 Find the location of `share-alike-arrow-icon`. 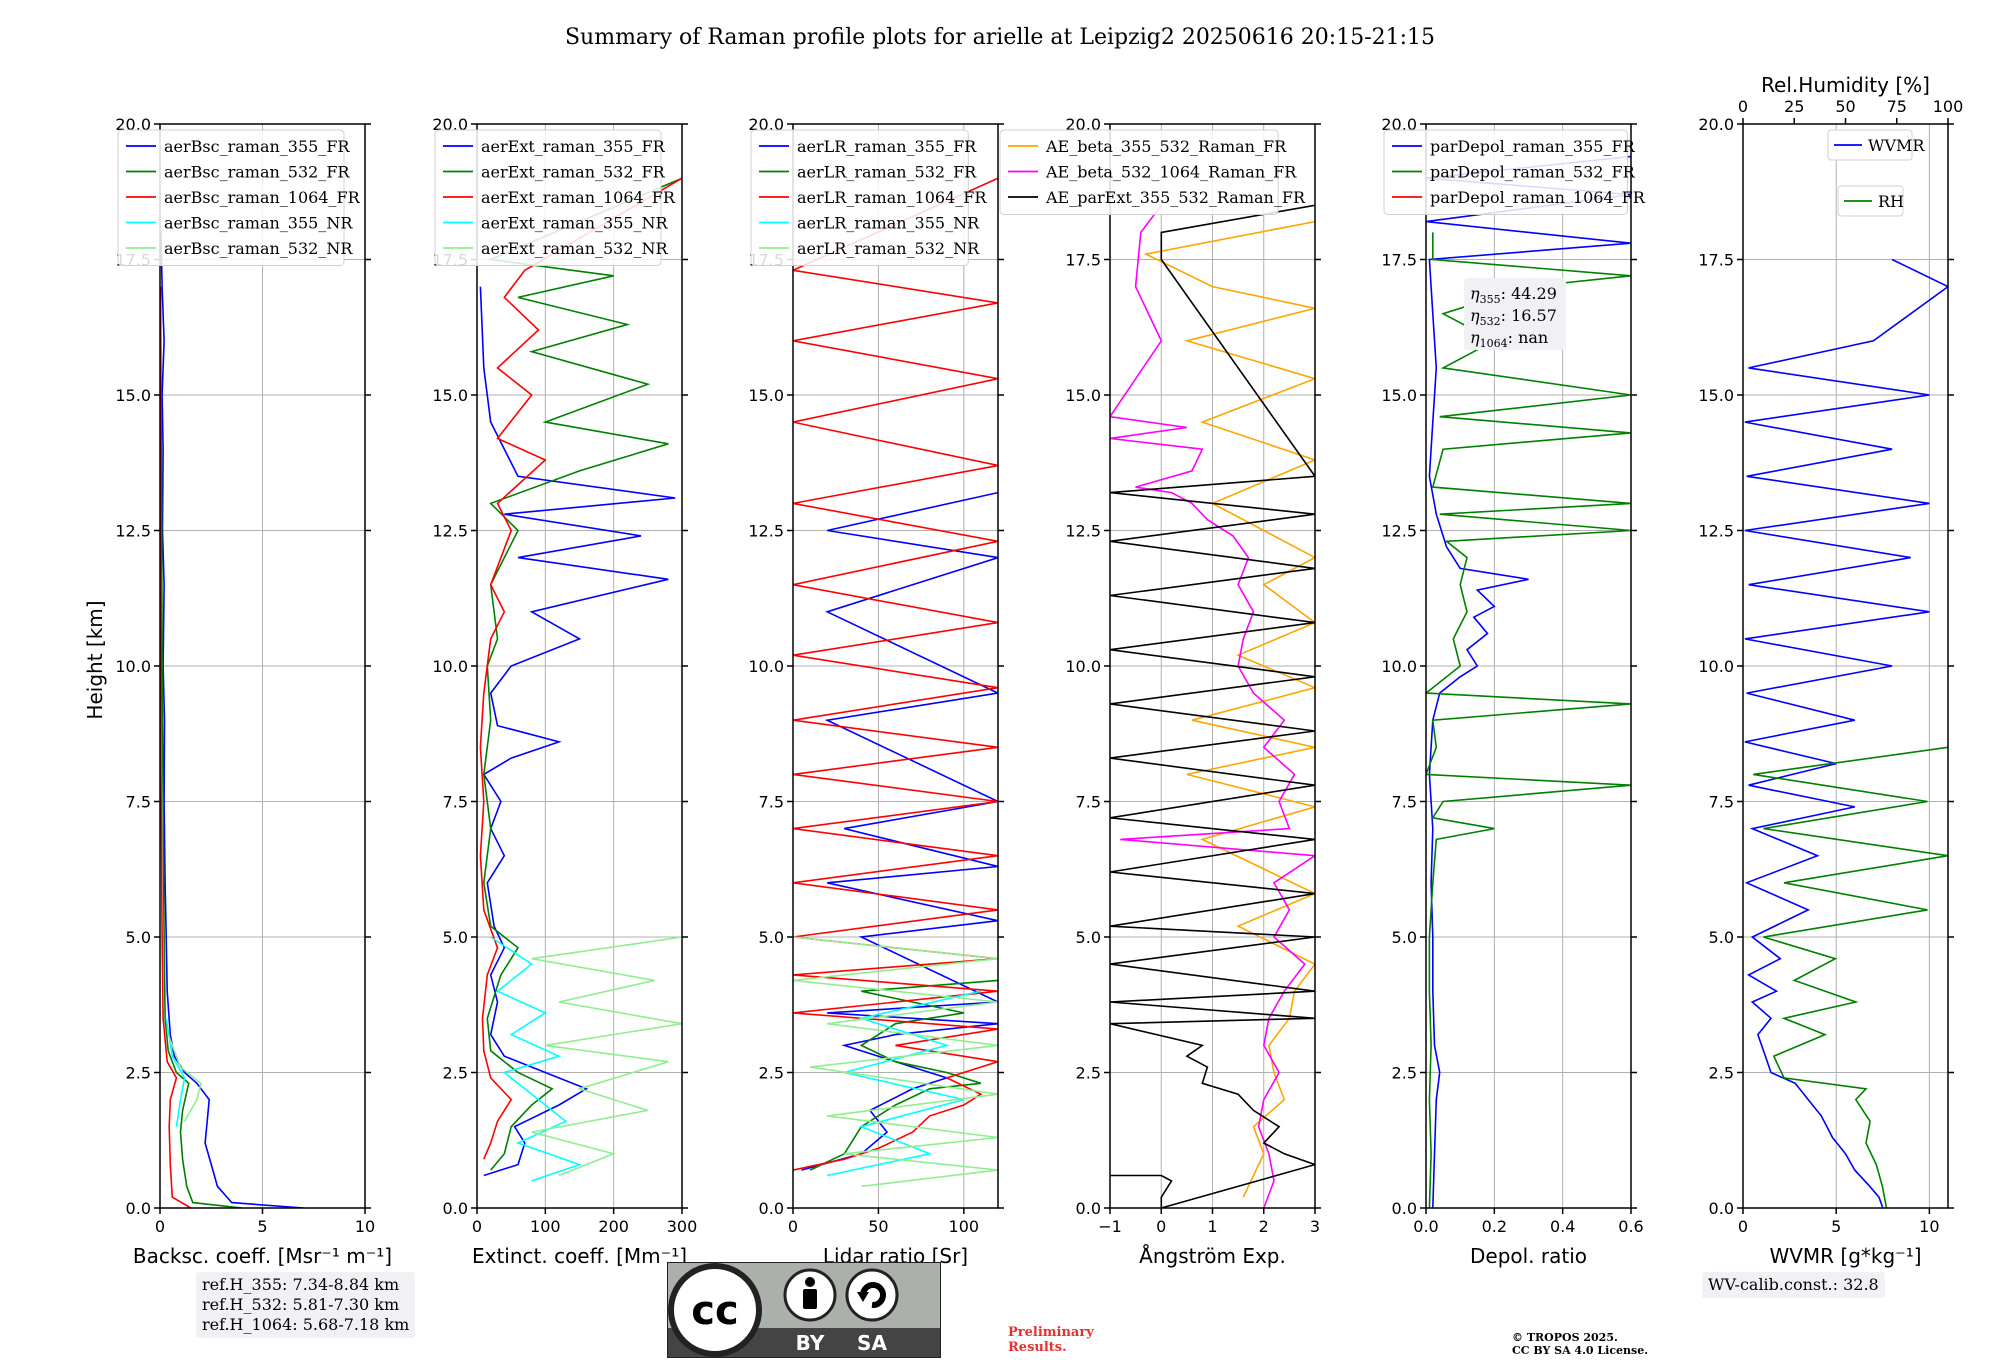

share-alike-arrow-icon is located at coordinates (873, 1295).